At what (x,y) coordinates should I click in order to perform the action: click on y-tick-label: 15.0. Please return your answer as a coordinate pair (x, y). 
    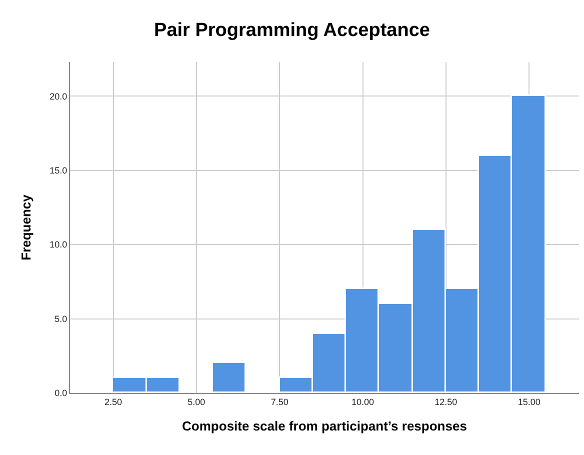
    Looking at the image, I should click on (59, 171).